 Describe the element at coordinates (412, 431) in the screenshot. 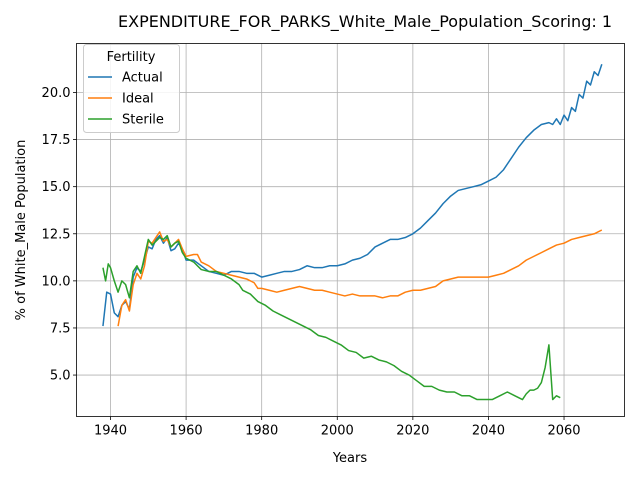

I see `x-tick-label: 2020` at that location.